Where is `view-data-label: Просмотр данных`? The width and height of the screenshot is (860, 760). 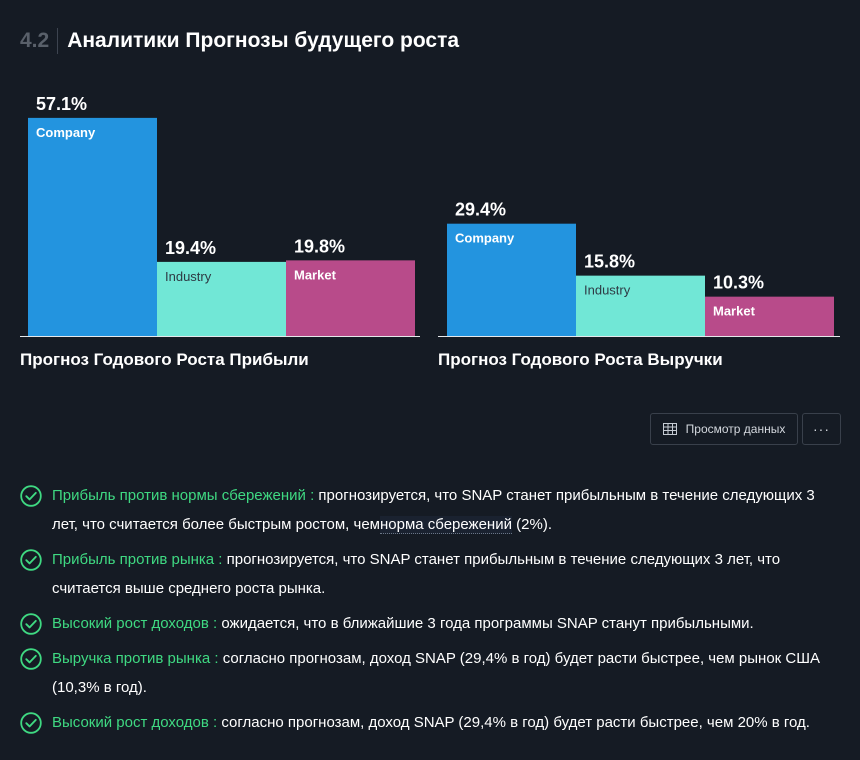
view-data-label: Просмотр данных is located at coordinates (735, 429).